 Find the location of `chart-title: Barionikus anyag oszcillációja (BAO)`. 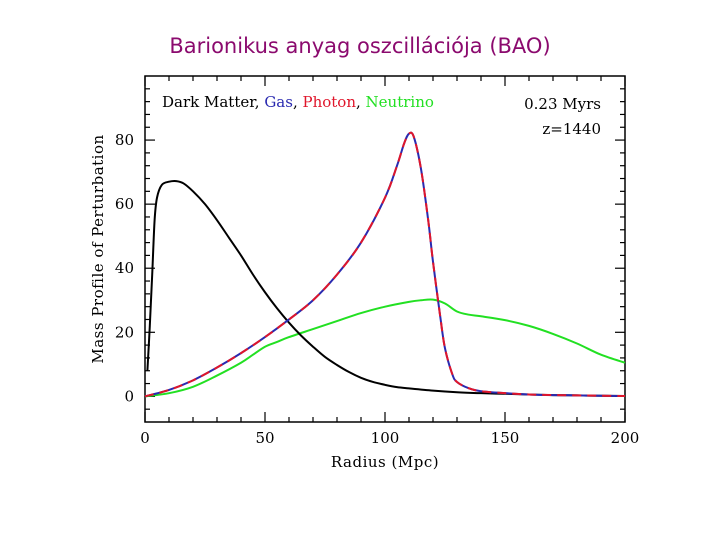

chart-title: Barionikus anyag oszcillációja (BAO) is located at coordinates (360, 46).